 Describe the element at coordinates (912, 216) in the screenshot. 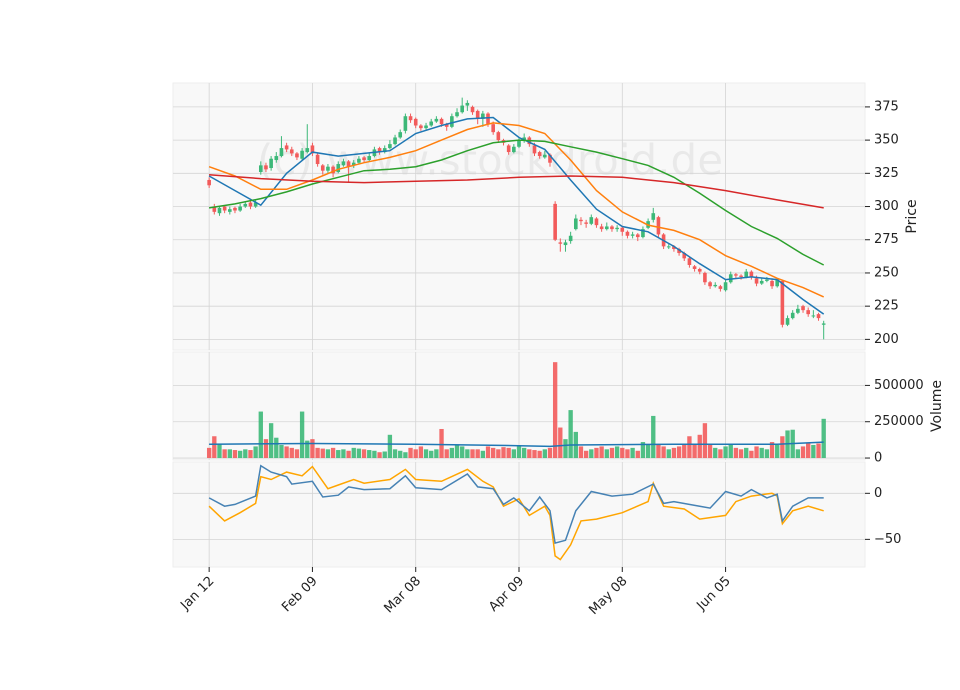

I see `y-axis-label: Price` at that location.